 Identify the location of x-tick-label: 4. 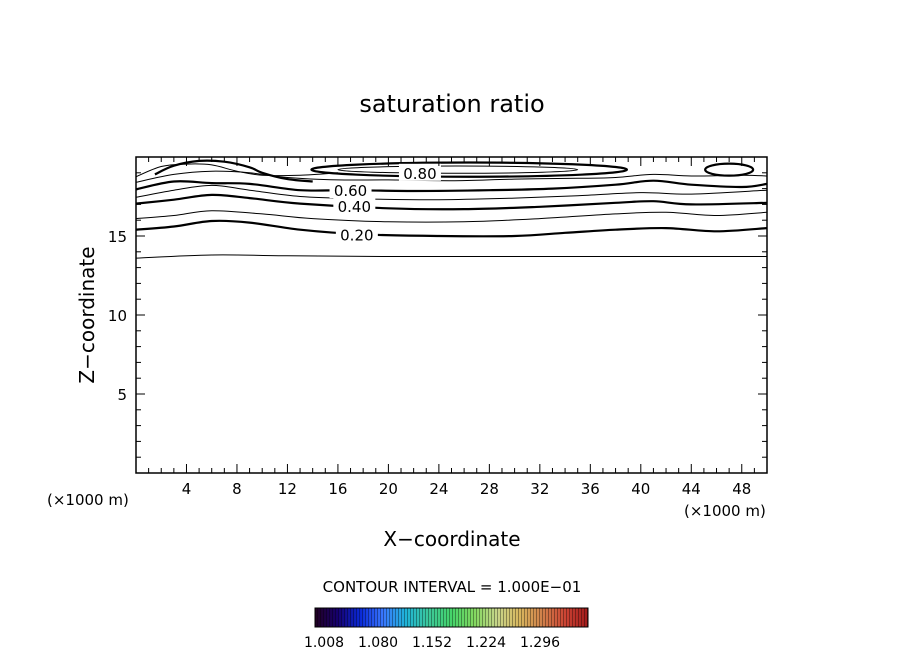
(187, 489).